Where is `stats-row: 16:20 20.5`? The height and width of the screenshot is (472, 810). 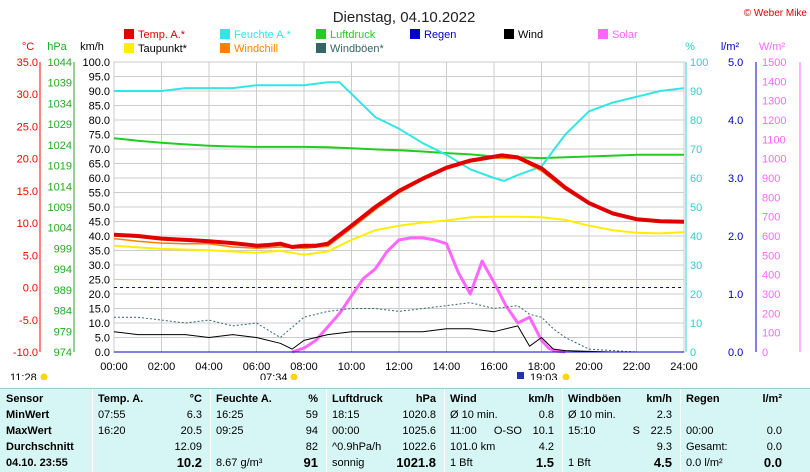 stats-row: 16:20 20.5 is located at coordinates (150, 431).